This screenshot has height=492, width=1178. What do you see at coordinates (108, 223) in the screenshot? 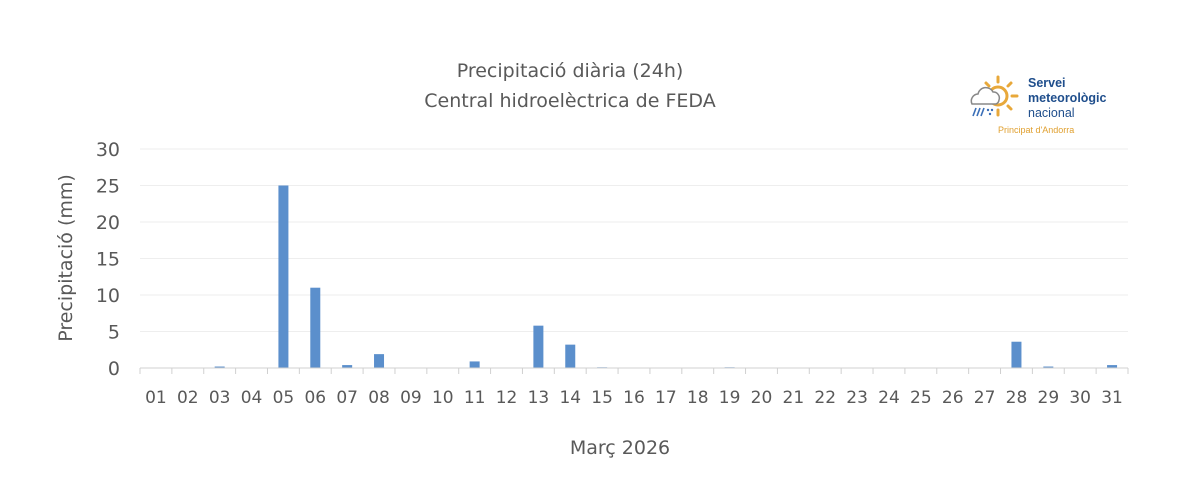
I see `y-tick-label: 20` at bounding box center [108, 223].